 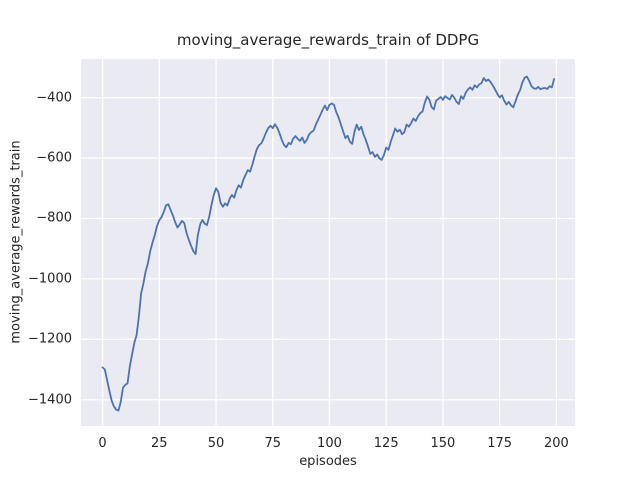 I want to click on y-tick-label: −1000, so click(x=50, y=279).